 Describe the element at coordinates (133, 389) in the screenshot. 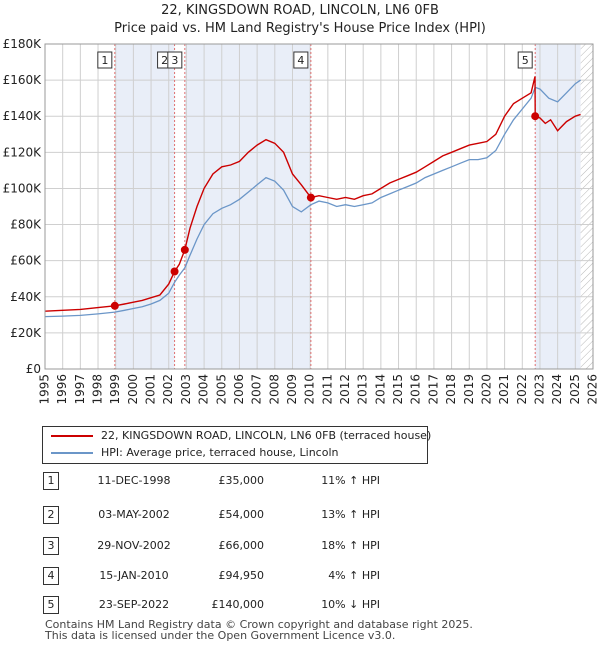

I see `x-tick-label: 2000` at that location.